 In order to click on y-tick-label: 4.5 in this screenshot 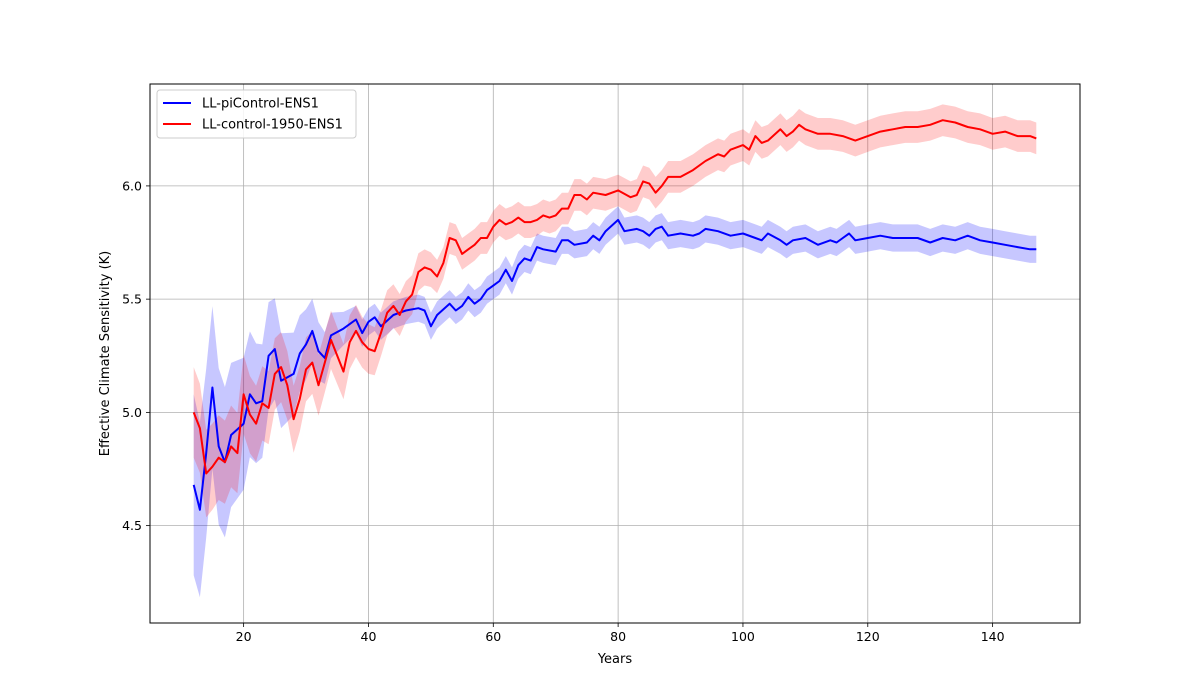, I will do `click(132, 525)`.